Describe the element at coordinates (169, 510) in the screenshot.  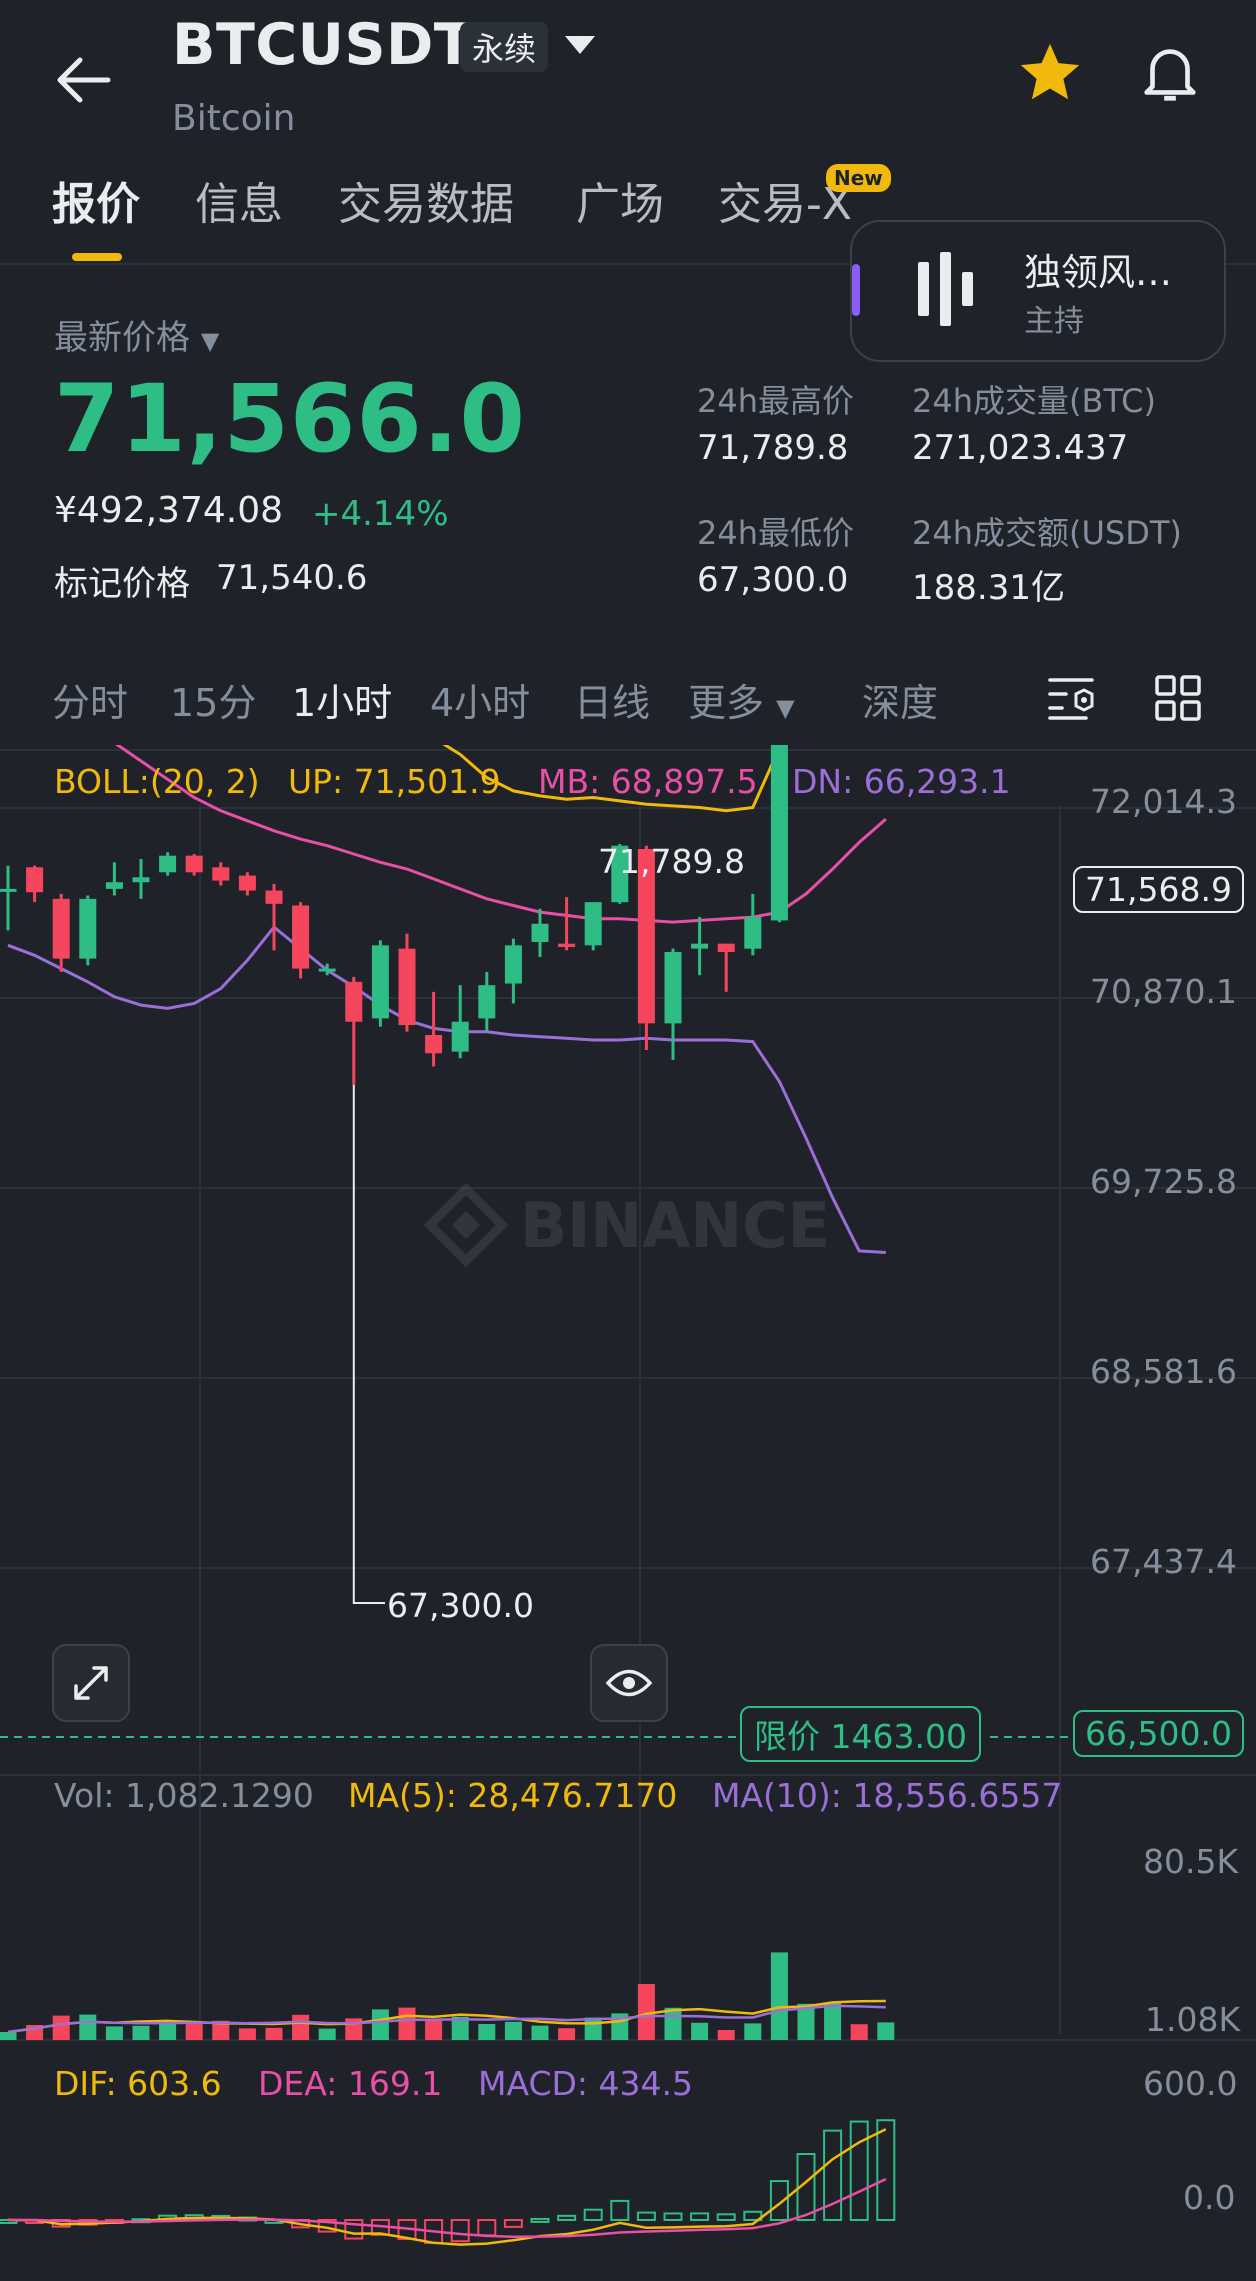
I see `price-cny: ¥492,374.08` at that location.